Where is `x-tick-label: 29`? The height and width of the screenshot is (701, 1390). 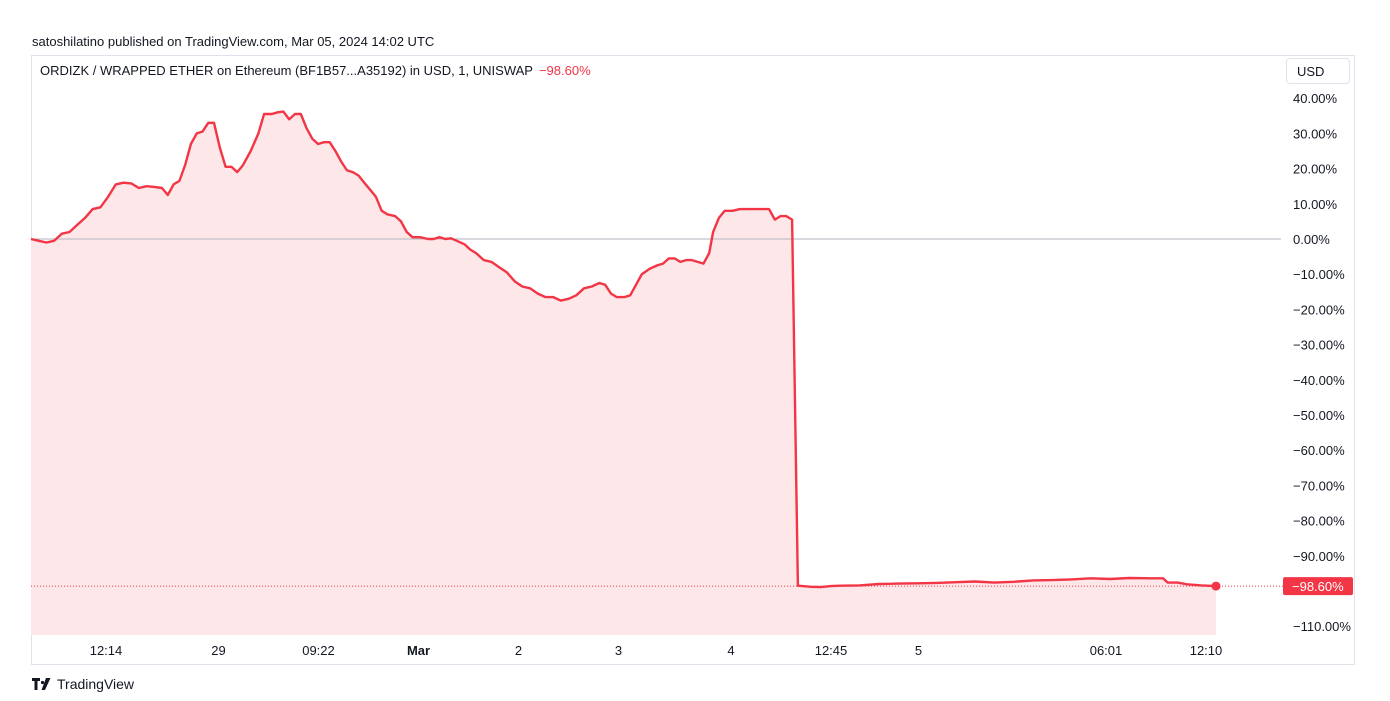
x-tick-label: 29 is located at coordinates (218, 650).